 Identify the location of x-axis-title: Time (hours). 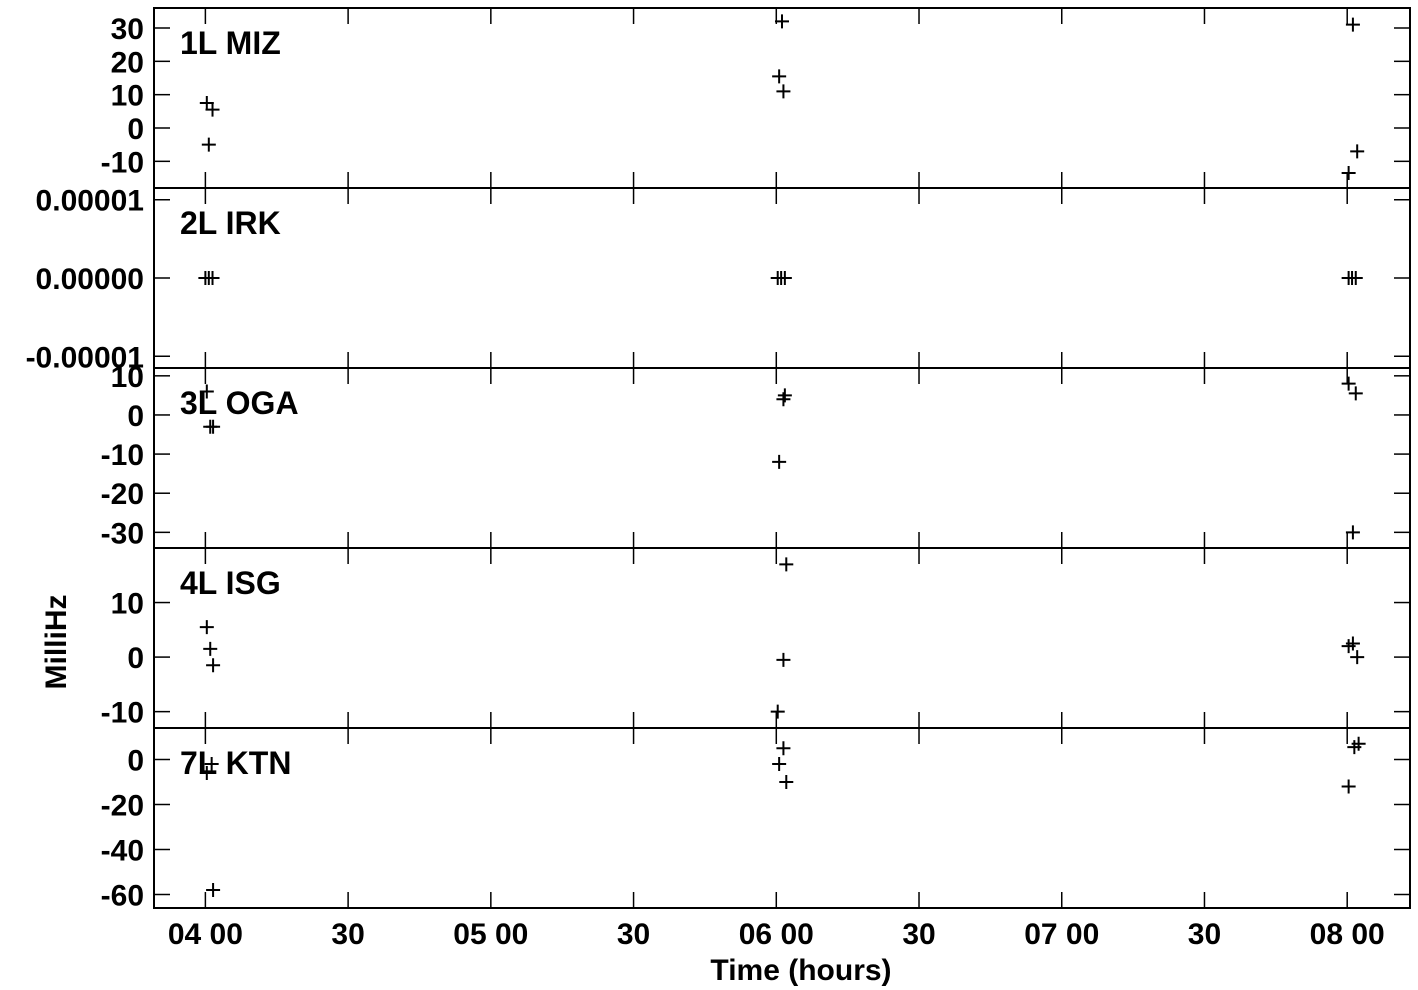
(800, 970).